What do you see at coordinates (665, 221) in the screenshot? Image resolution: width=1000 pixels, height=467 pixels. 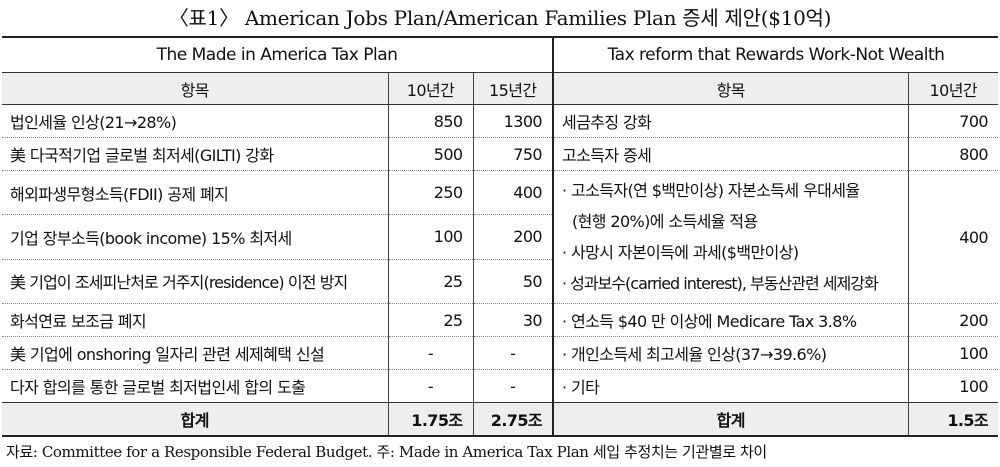 I see `grouped-item-line: (현행 20%)에 소득세율 적용` at bounding box center [665, 221].